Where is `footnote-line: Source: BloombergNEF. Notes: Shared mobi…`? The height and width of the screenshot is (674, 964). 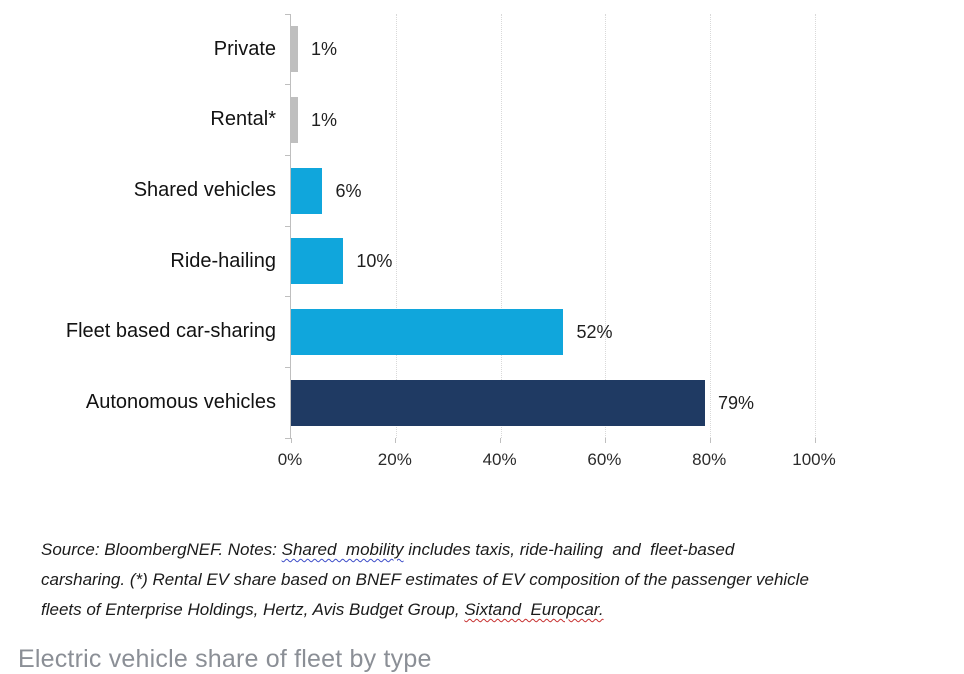 footnote-line: Source: BloombergNEF. Notes: Shared mobi… is located at coordinates (491, 550).